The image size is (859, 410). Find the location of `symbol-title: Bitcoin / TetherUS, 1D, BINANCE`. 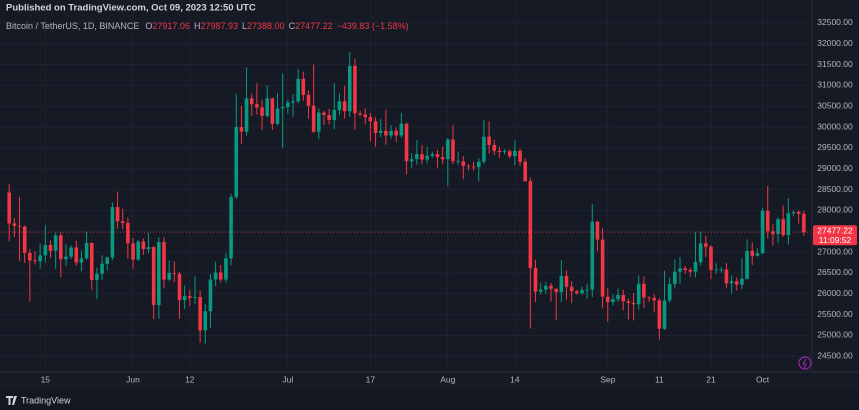

symbol-title: Bitcoin / TetherUS, 1D, BINANCE is located at coordinates (72, 26).